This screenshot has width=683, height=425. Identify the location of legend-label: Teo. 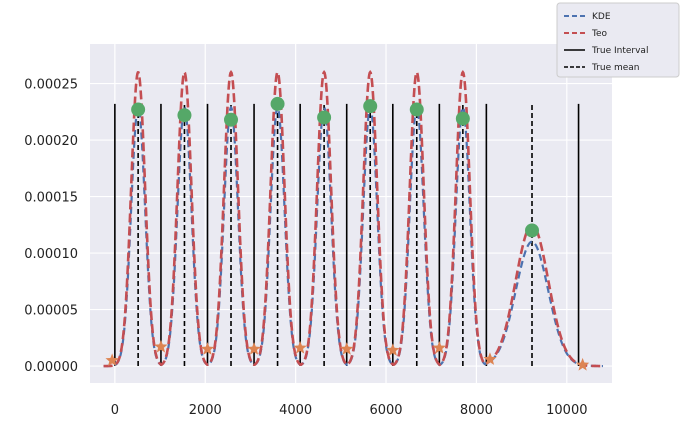
(599, 34).